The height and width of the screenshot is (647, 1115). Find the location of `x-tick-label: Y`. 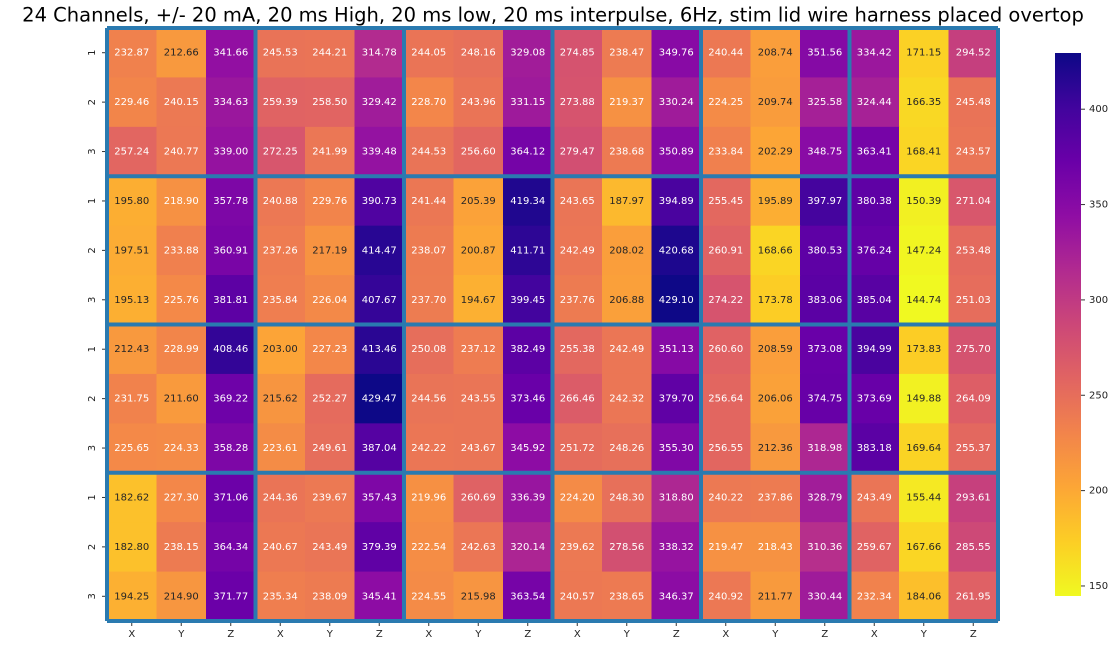

x-tick-label: Y is located at coordinates (775, 634).